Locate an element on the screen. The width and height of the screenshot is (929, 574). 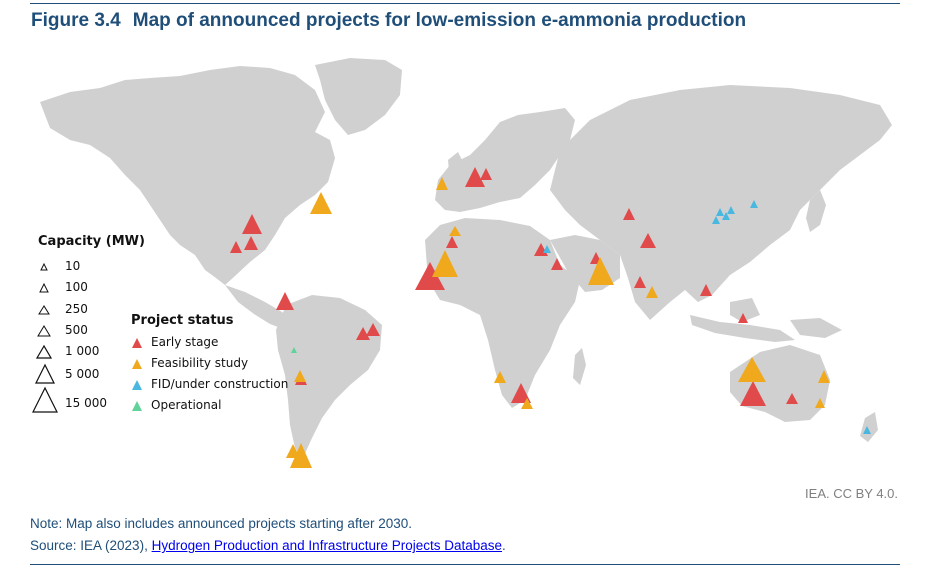
land-japan is located at coordinates (816, 211).